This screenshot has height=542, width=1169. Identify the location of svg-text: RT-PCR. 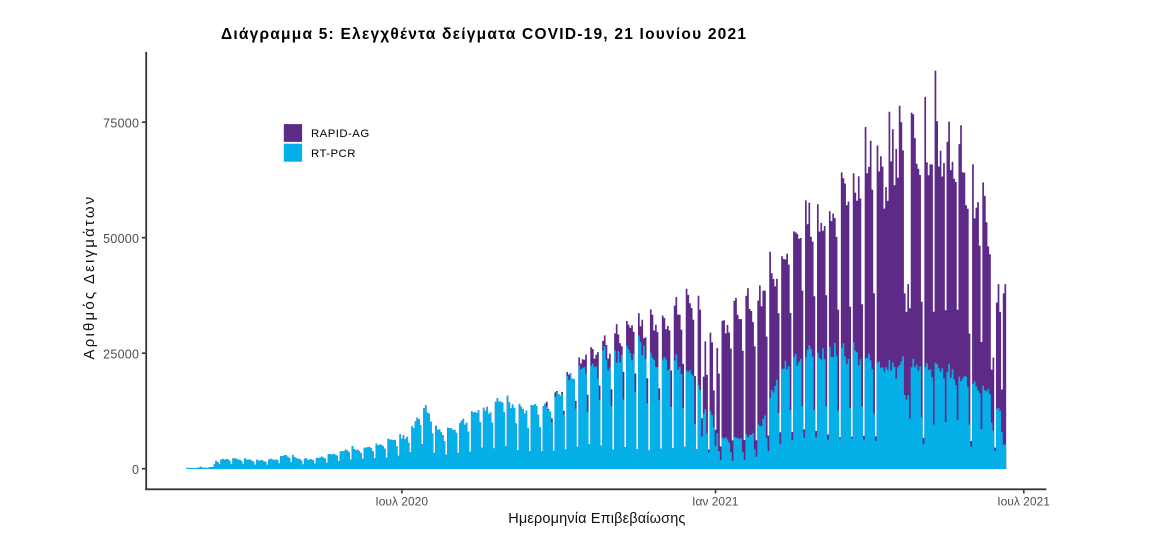
(333, 154).